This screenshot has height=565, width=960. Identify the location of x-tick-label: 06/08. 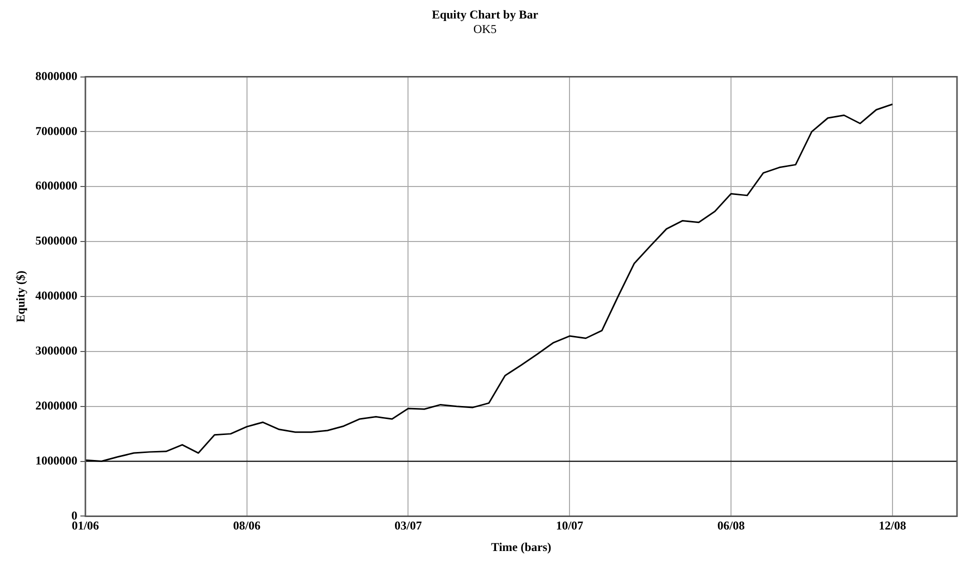
(731, 525).